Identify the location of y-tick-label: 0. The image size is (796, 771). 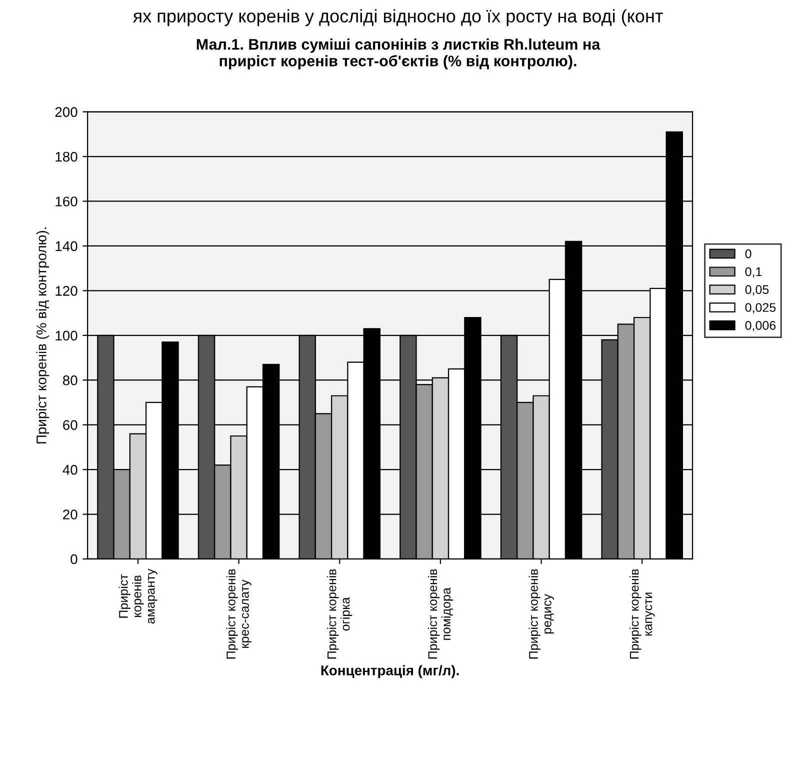
(74, 559).